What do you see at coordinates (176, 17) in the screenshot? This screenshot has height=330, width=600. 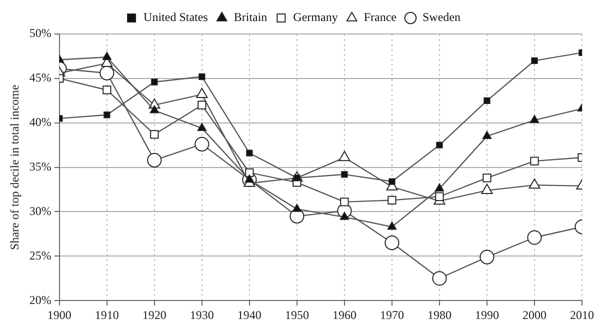 I see `legend-label: United States` at bounding box center [176, 17].